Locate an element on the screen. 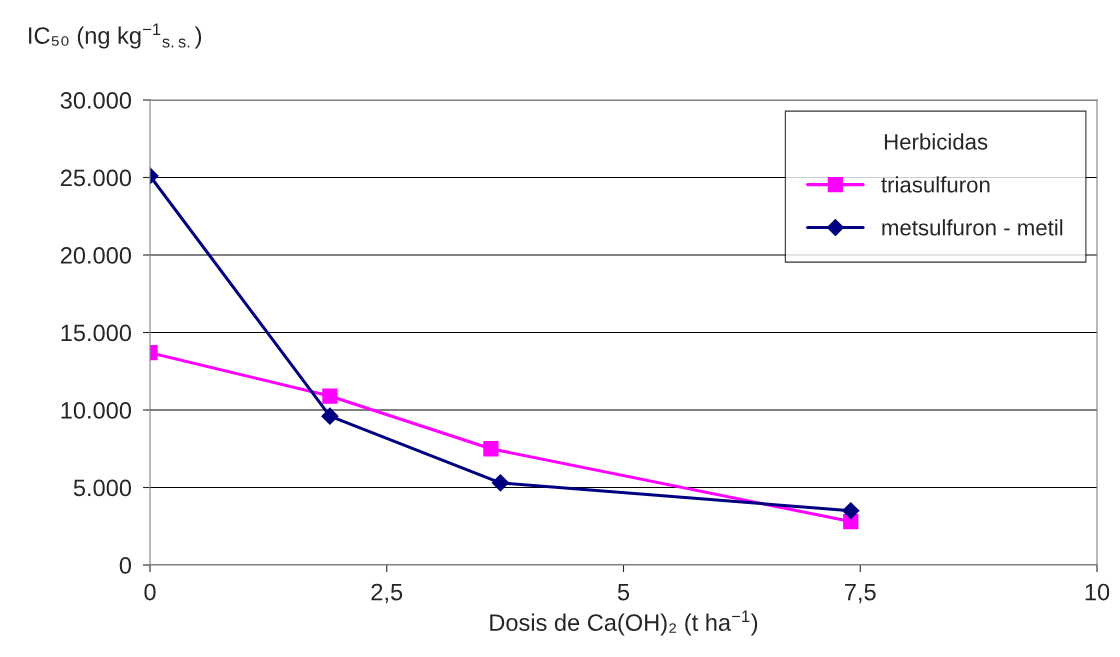 This screenshot has height=657, width=1120. y-tick-label: 20.000 is located at coordinates (96, 255).